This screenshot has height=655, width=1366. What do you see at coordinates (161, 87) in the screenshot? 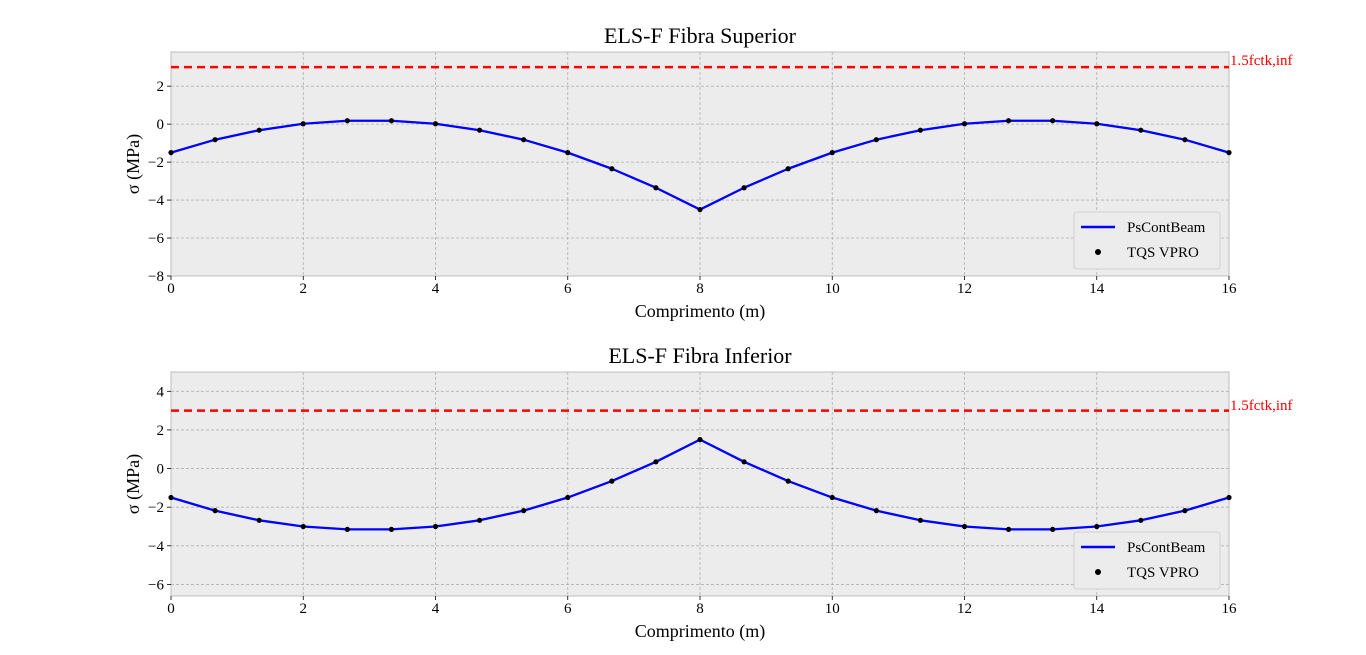
I see `y-tick-label: 2` at bounding box center [161, 87].